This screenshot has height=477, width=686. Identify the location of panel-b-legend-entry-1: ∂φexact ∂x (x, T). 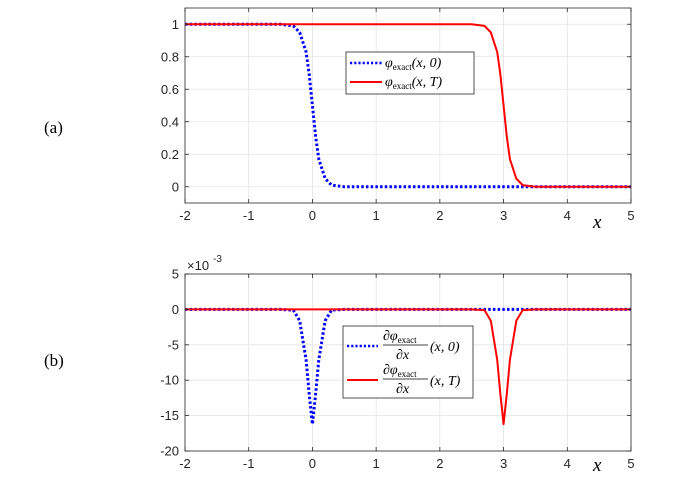
(422, 380).